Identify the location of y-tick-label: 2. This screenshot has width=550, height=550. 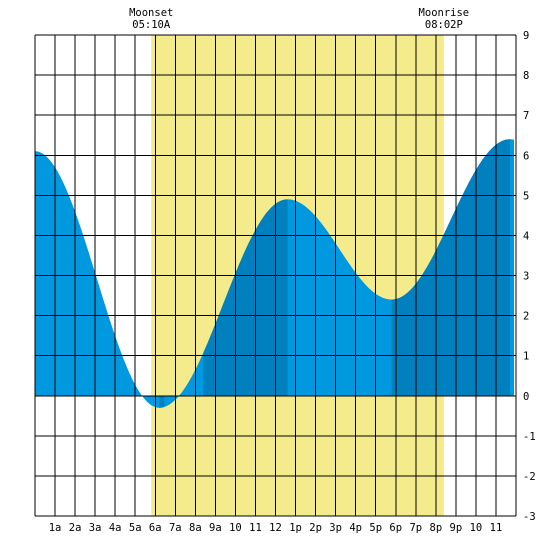
(526, 317).